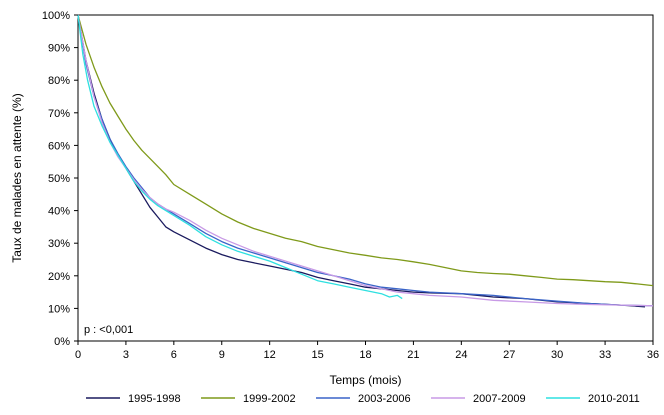  Describe the element at coordinates (384, 399) in the screenshot. I see `legend-label-2003-2006: 2003-2006` at that location.